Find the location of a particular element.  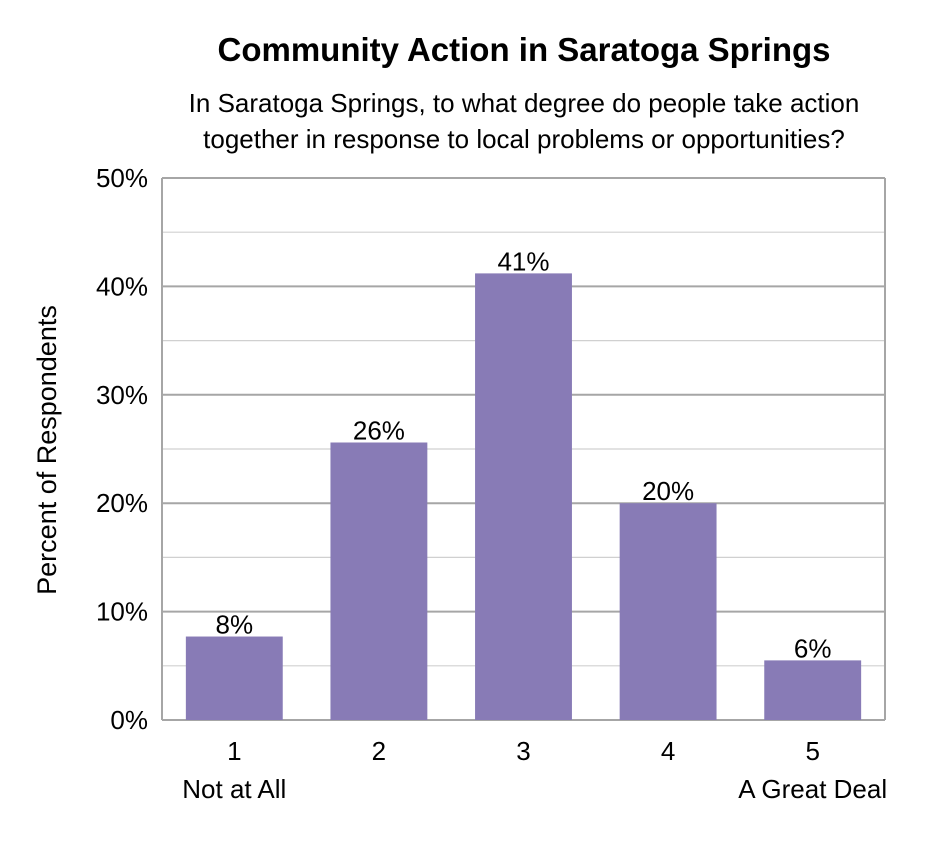

y-tick-label: 40% is located at coordinates (122, 286).